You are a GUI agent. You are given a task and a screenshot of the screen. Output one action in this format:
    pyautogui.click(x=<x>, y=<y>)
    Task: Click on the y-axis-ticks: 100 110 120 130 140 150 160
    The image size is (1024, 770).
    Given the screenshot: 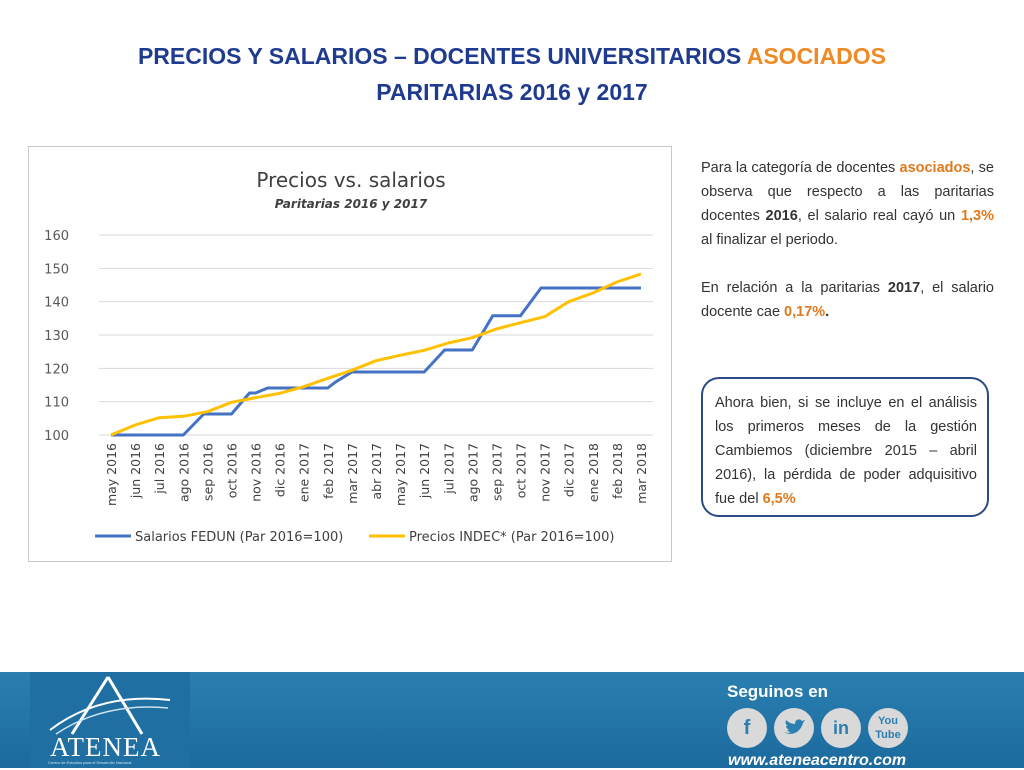 What is the action you would take?
    pyautogui.click(x=56, y=336)
    